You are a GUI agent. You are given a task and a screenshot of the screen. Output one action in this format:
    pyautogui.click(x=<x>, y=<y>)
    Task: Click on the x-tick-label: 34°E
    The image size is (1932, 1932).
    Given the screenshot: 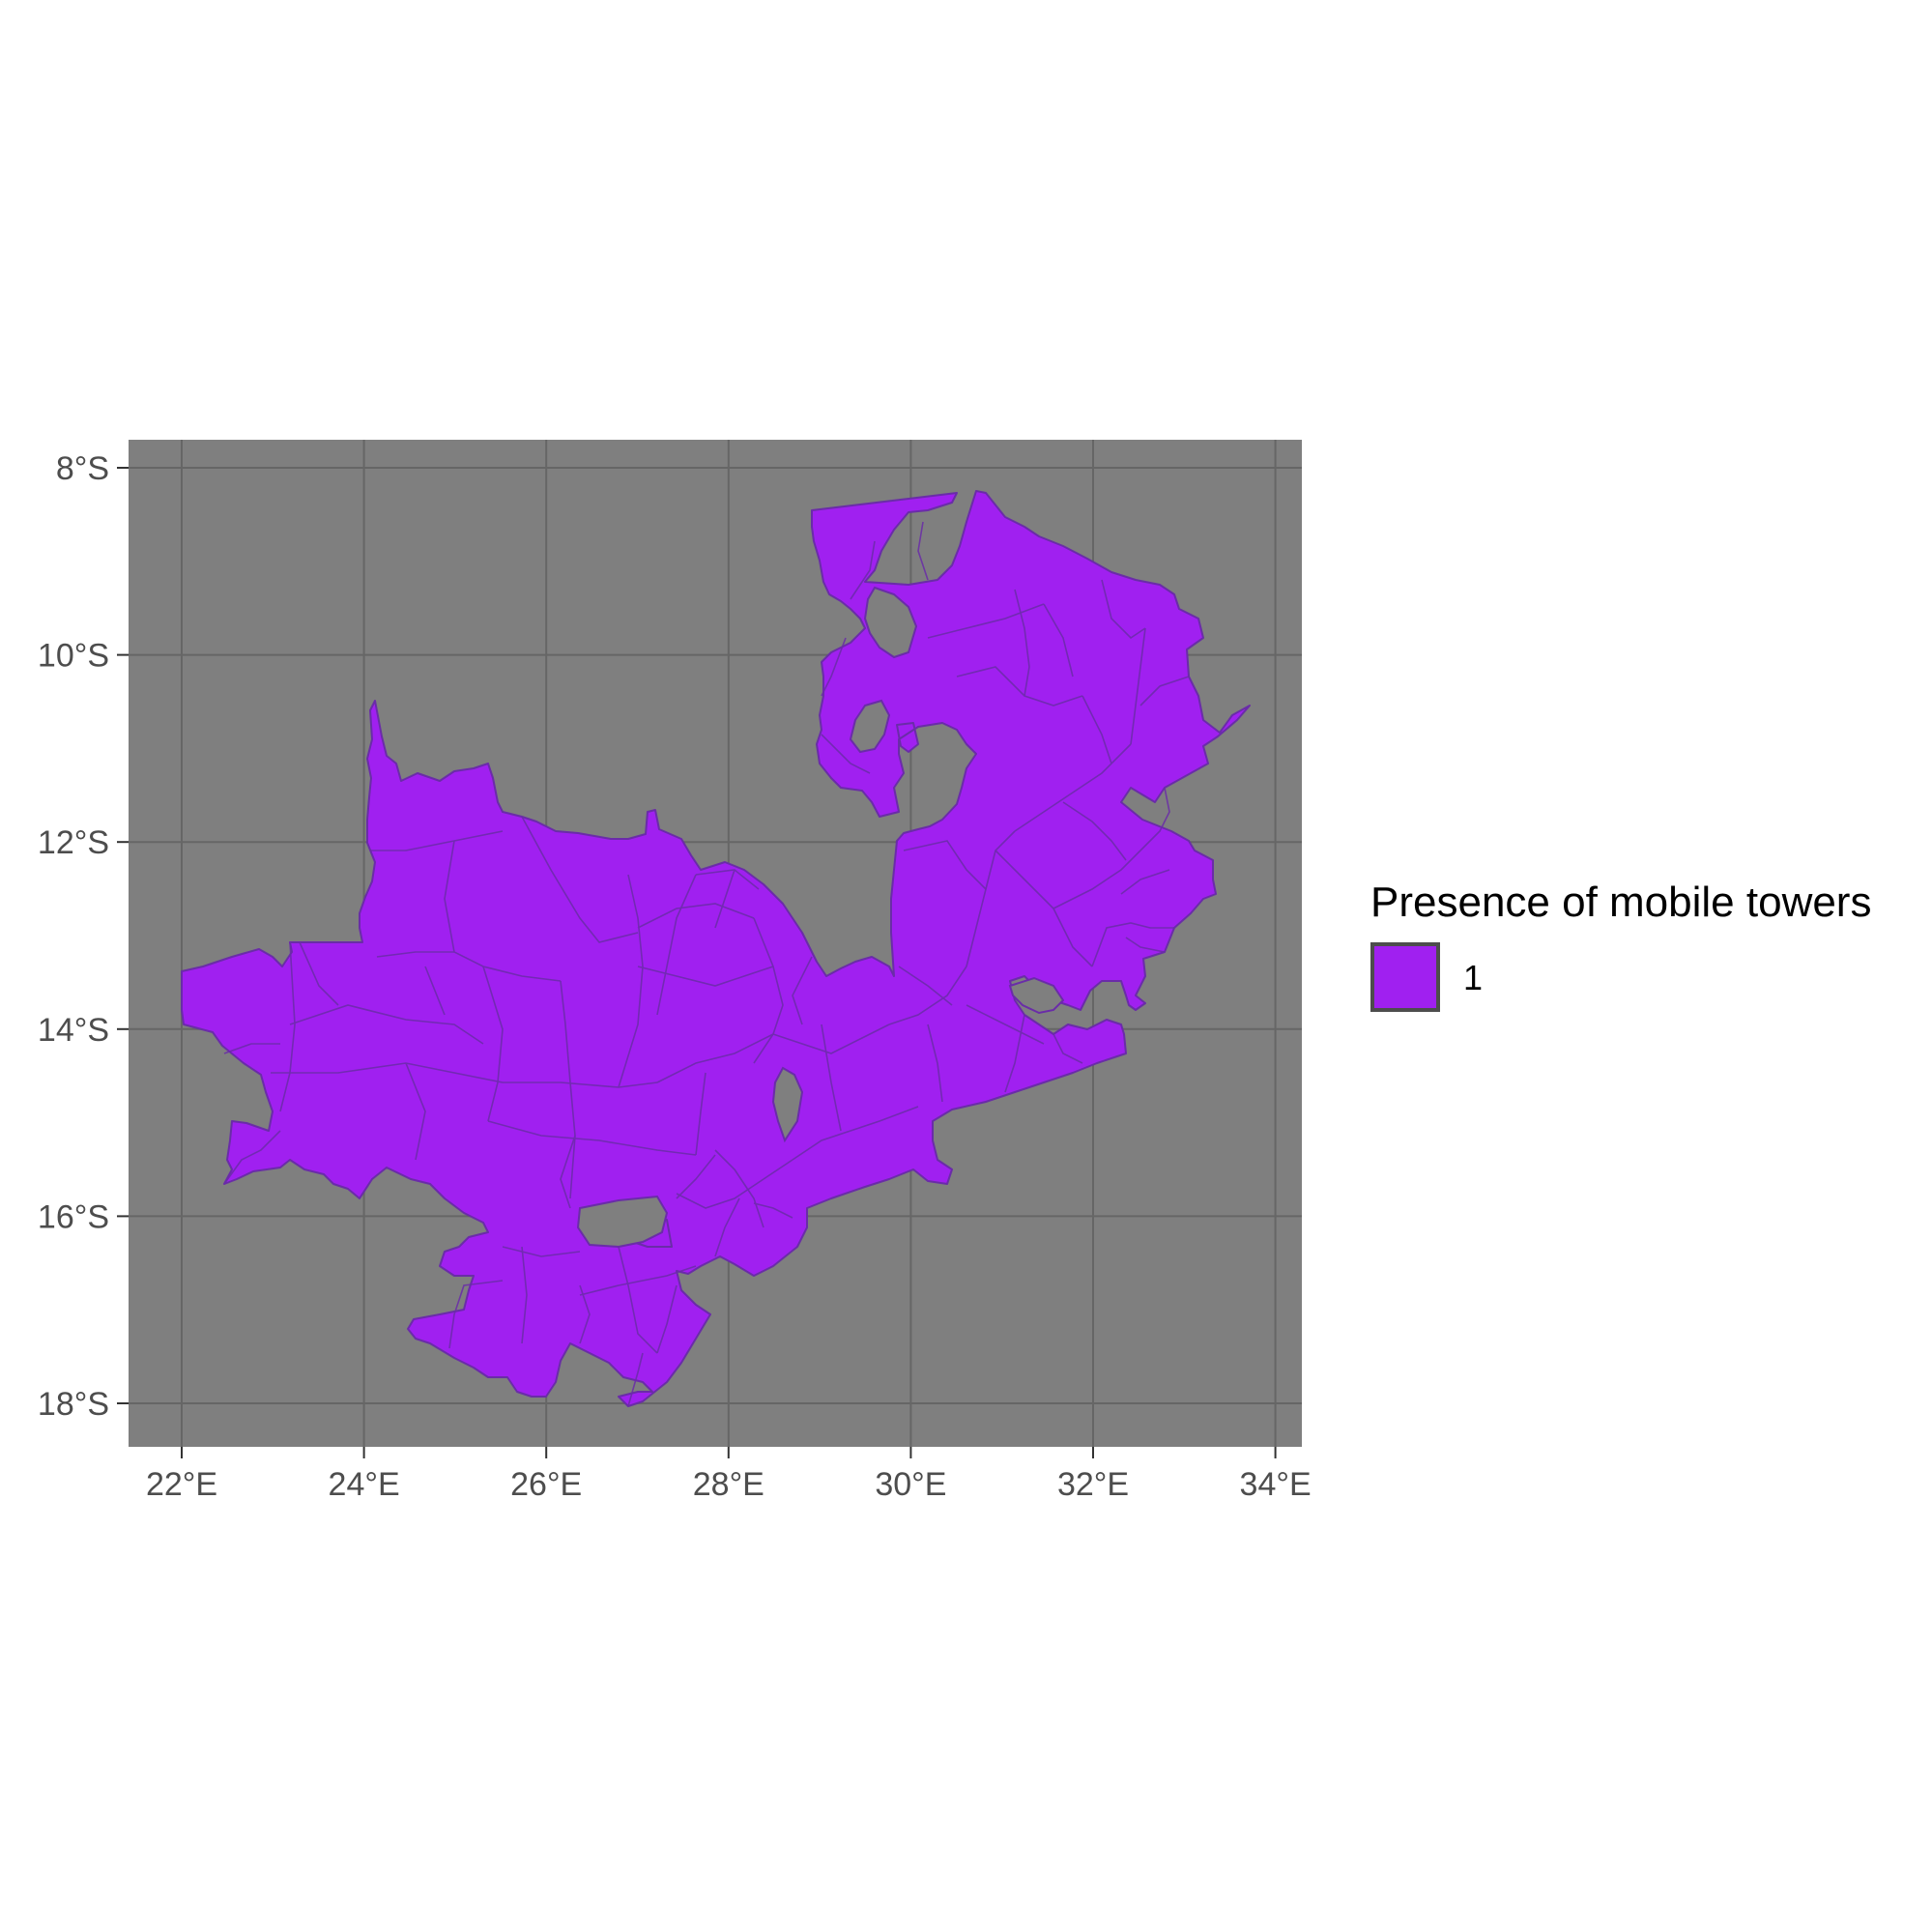 What is the action you would take?
    pyautogui.click(x=1276, y=1484)
    